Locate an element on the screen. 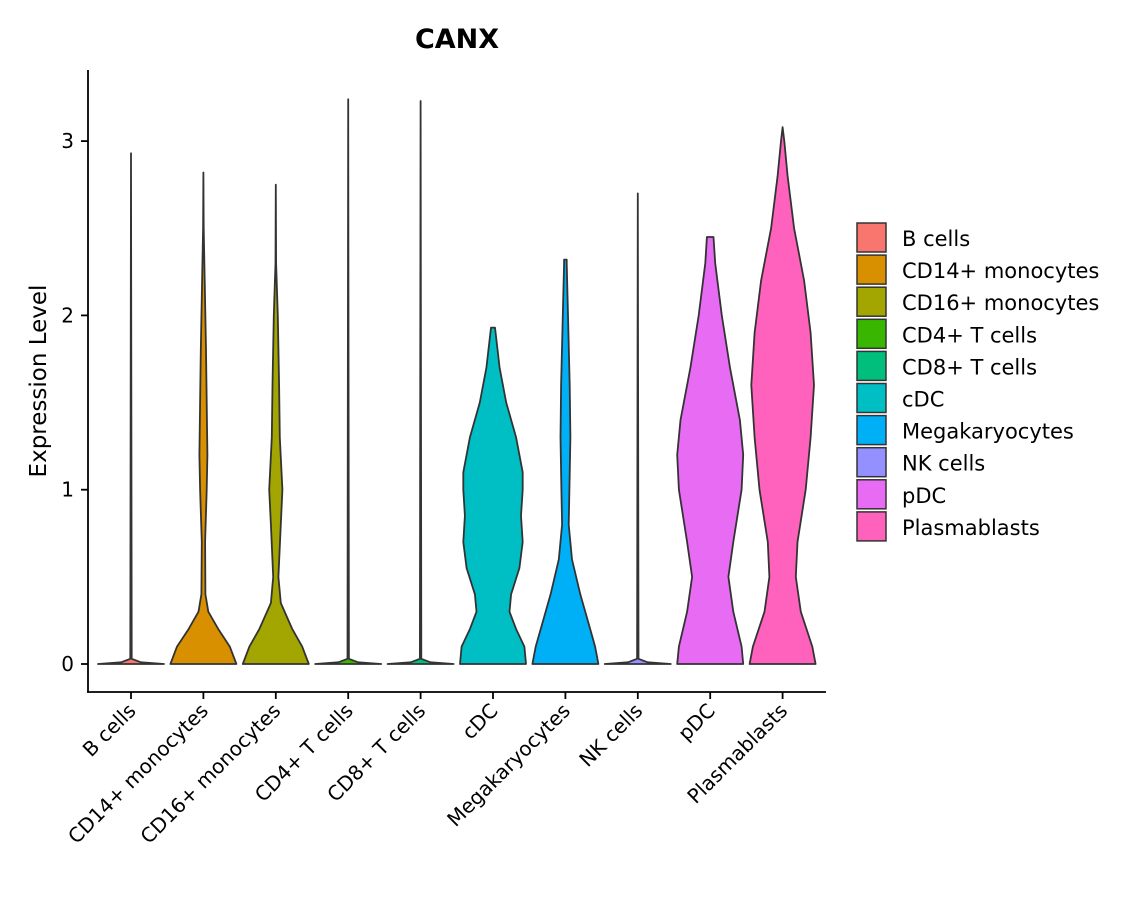 This screenshot has height=904, width=1140. x-tick-label: pDC is located at coordinates (696, 722).